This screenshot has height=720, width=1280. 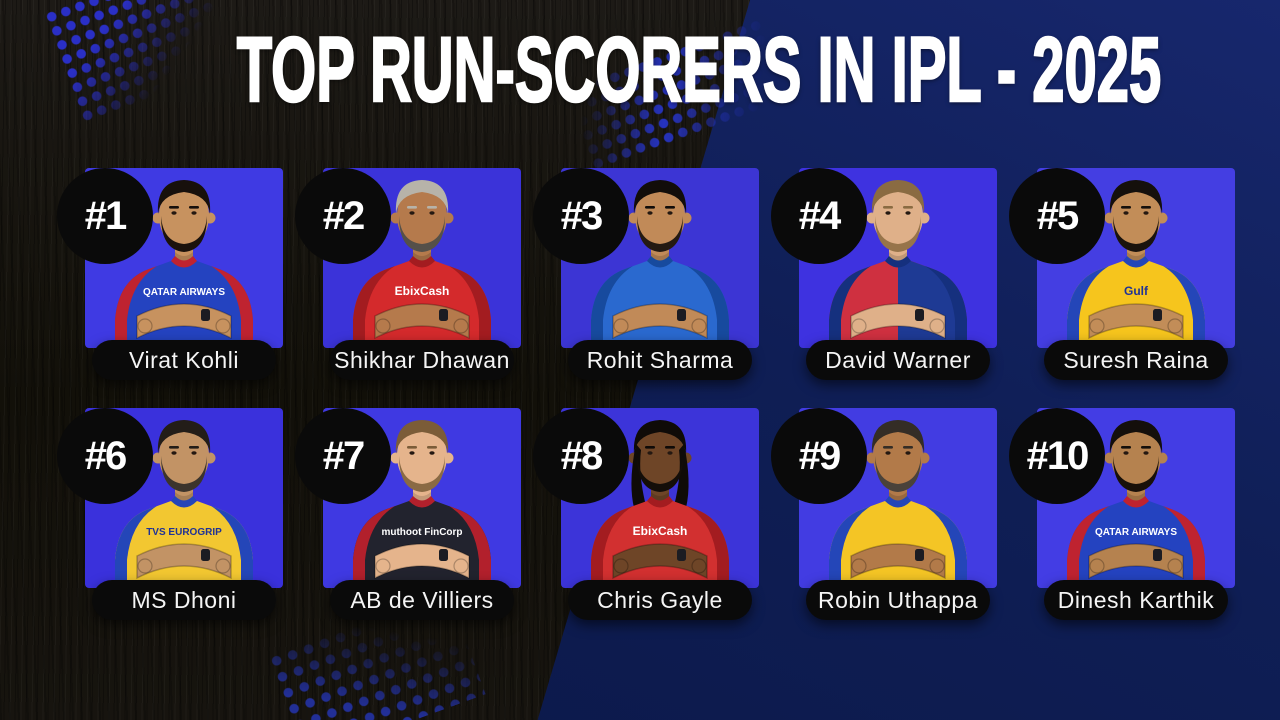 I want to click on rank-badge: #4, so click(x=819, y=216).